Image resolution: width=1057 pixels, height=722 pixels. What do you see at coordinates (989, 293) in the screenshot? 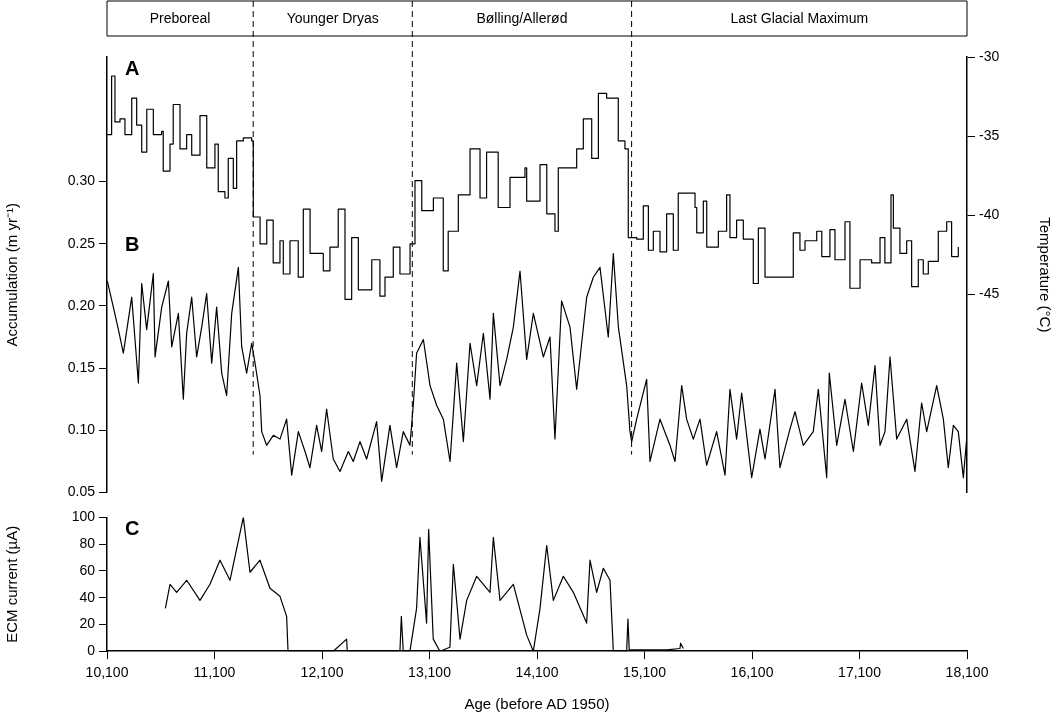
I see `y2-tick-label: -45` at bounding box center [989, 293].